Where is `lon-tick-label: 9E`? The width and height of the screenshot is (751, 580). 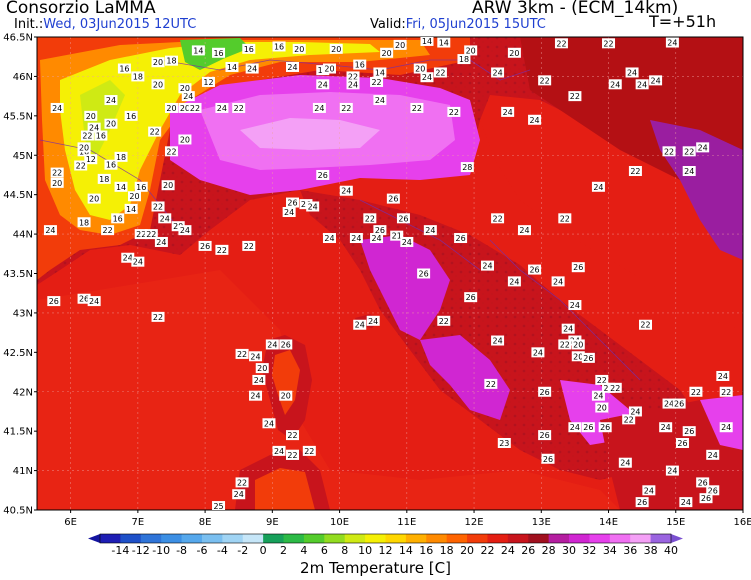 lon-tick-label: 9E is located at coordinates (272, 522).